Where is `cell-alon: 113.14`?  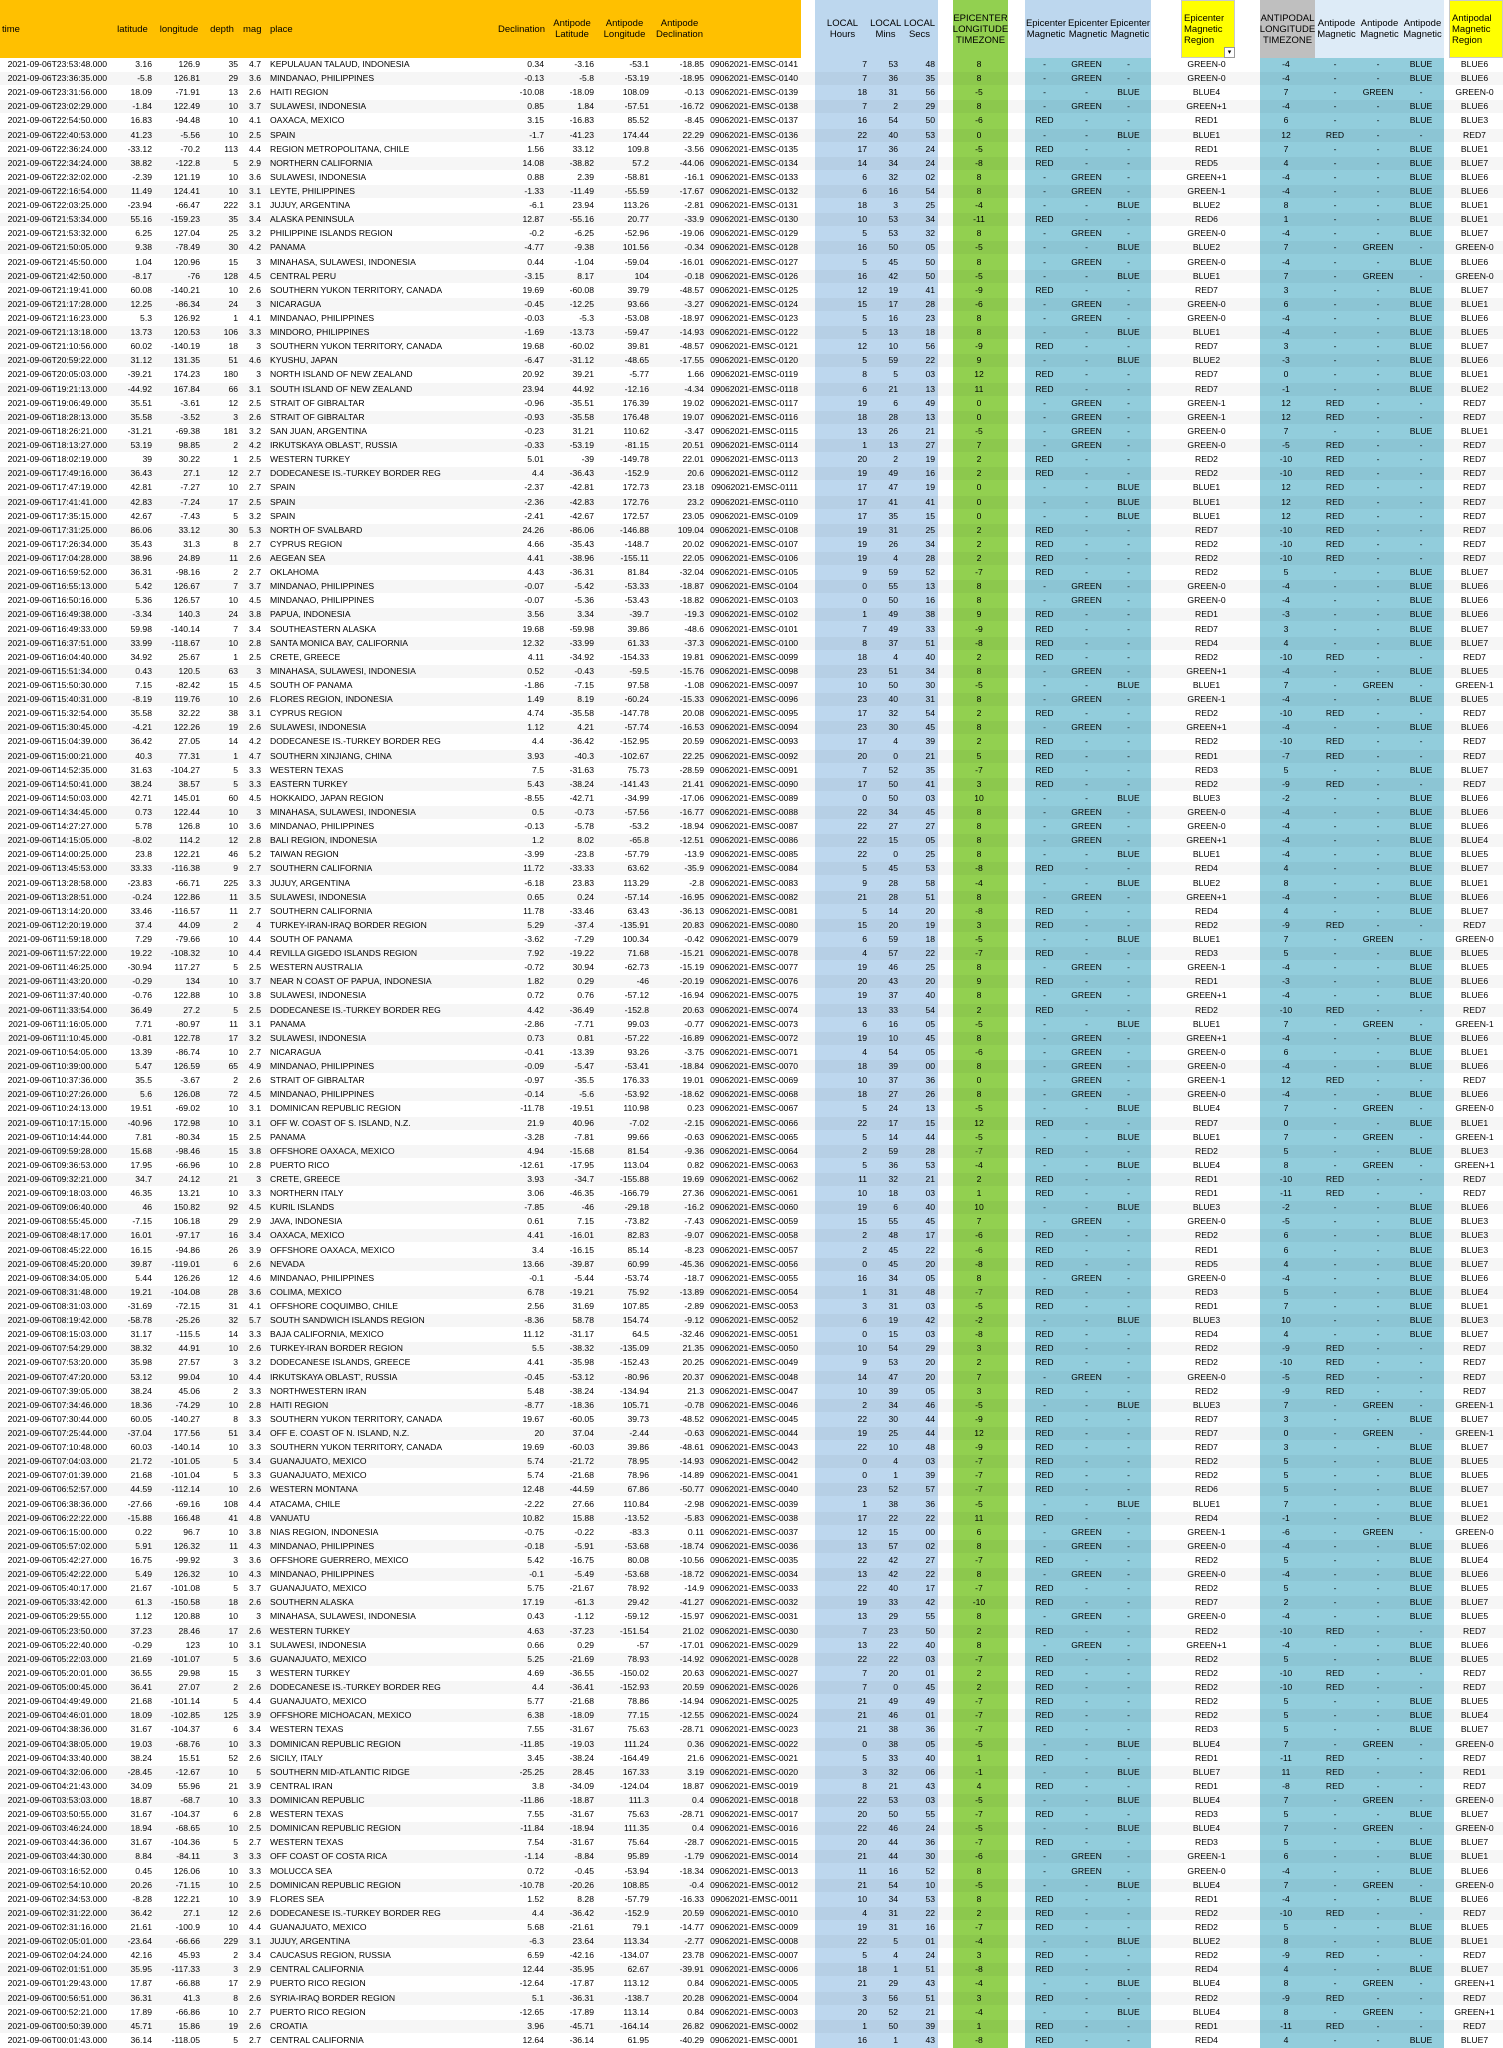
cell-alon: 113.14 is located at coordinates (636, 2011).